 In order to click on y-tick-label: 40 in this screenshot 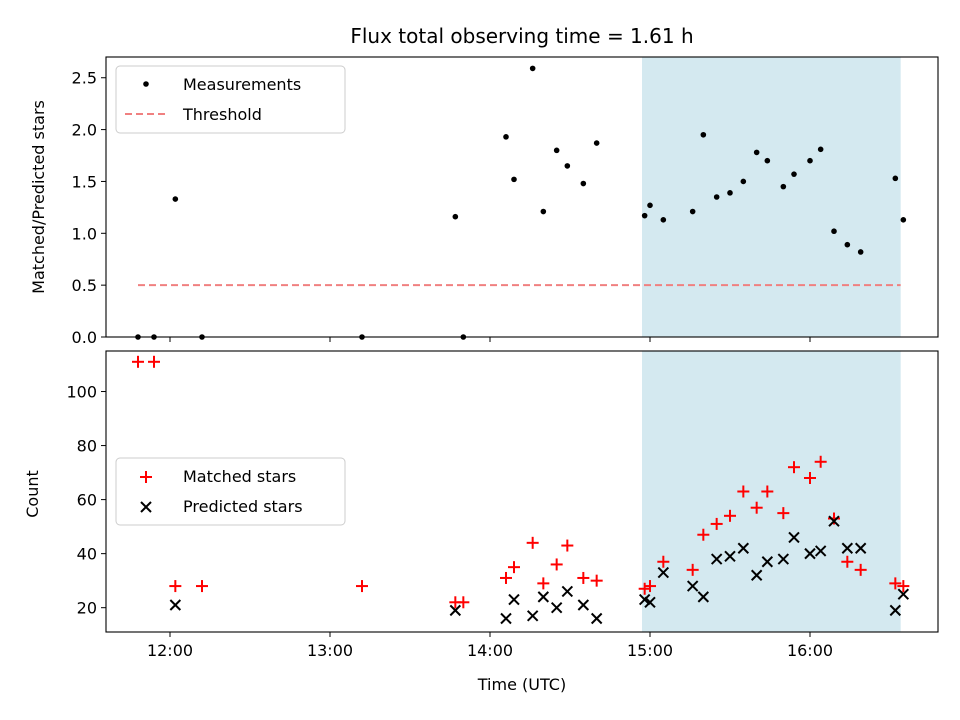, I will do `click(87, 554)`.